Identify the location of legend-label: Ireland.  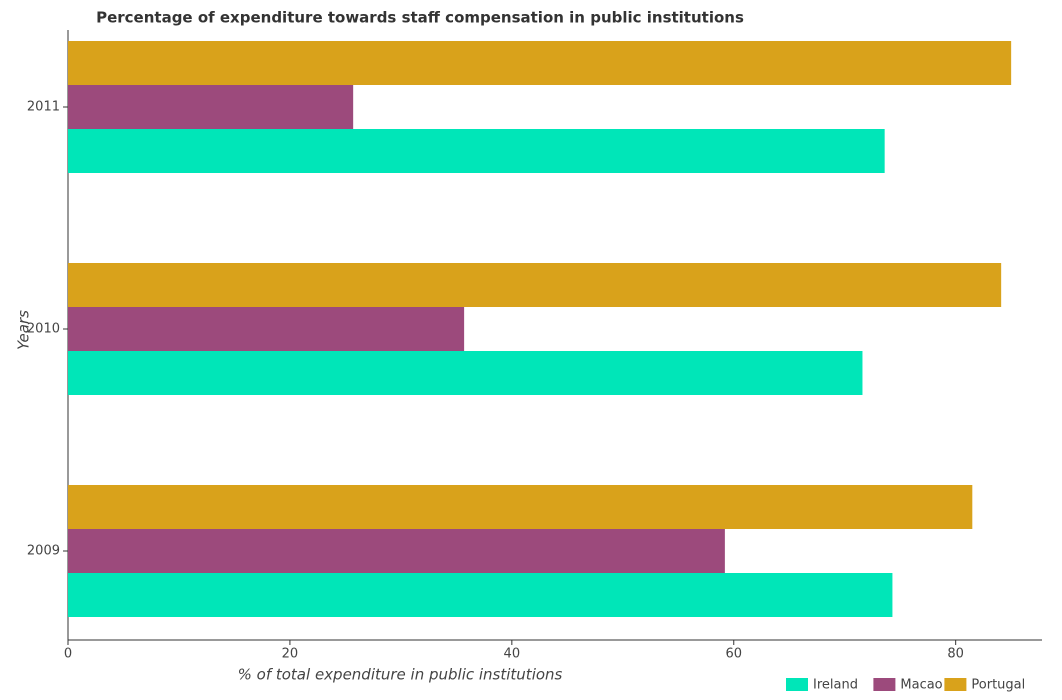
(835, 685).